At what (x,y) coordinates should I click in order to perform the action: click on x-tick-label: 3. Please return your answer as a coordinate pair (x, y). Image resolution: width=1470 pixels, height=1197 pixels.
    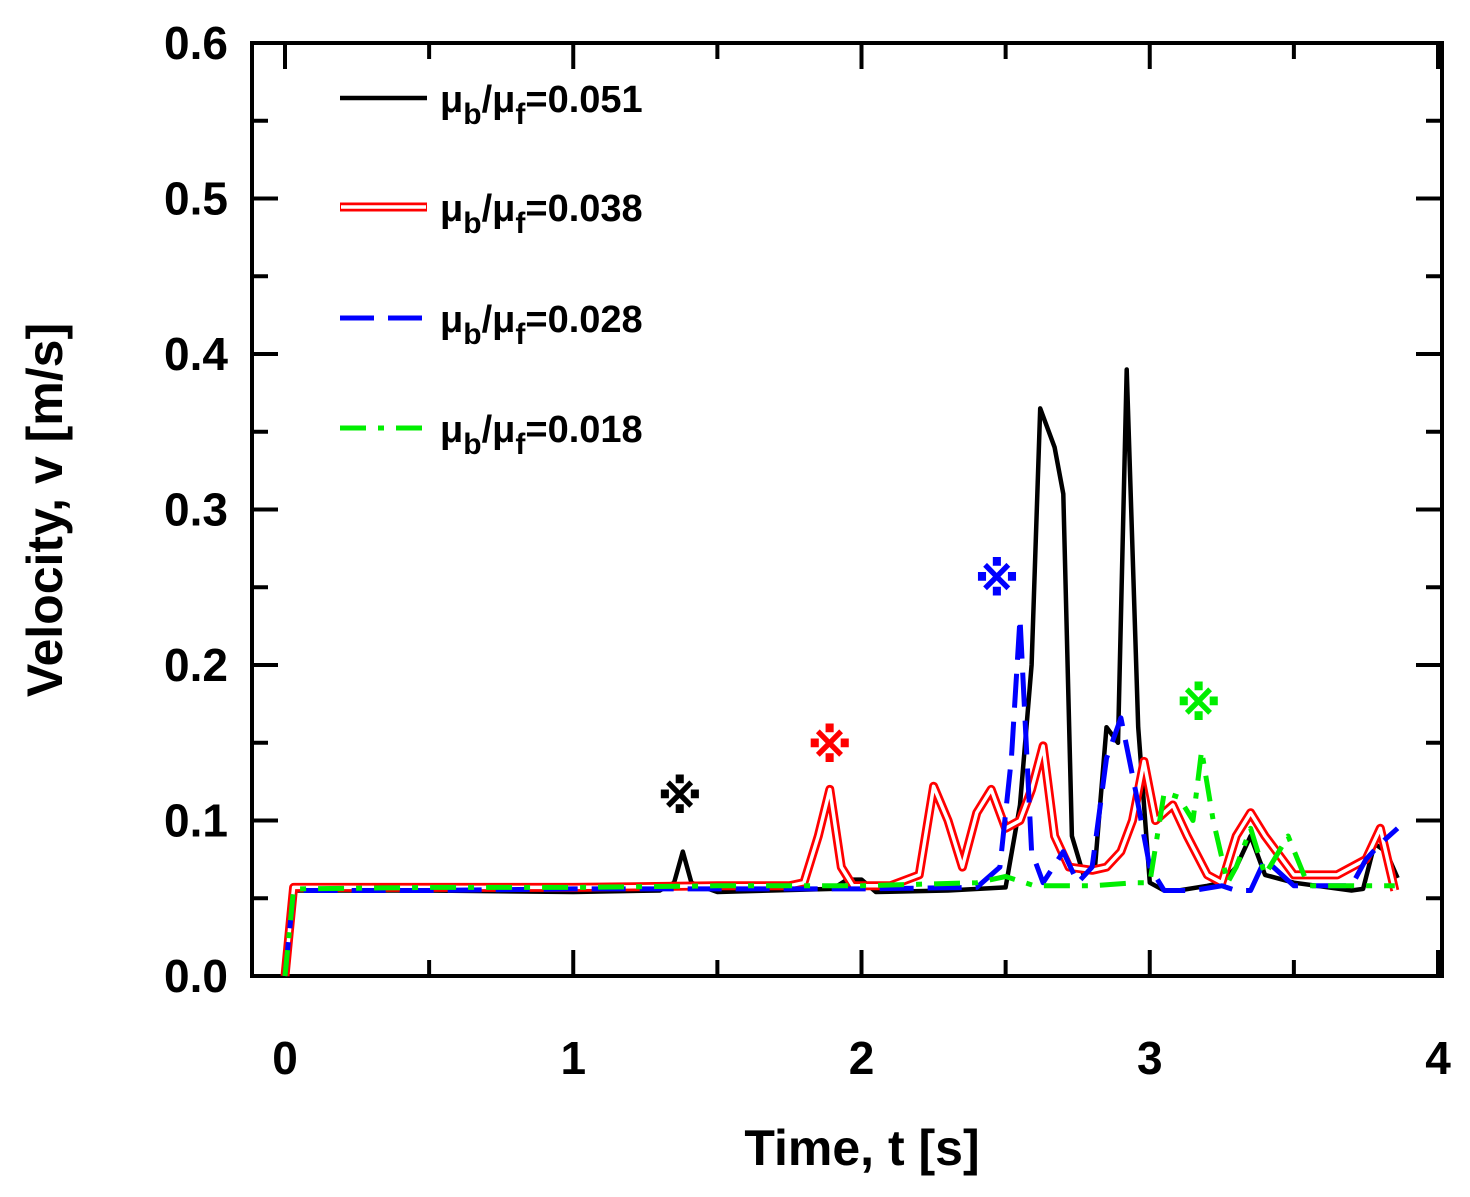
    Looking at the image, I should click on (1150, 1058).